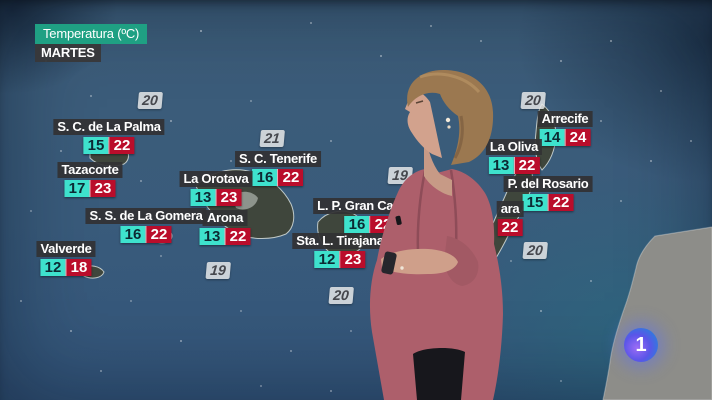 This screenshot has width=712, height=400. I want to click on max-temp-badge: 18, so click(78, 267).